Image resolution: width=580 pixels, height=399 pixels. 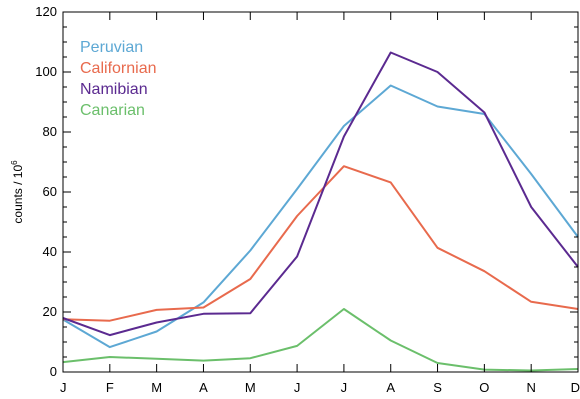 What do you see at coordinates (484, 387) in the screenshot?
I see `x-tick-label: O` at bounding box center [484, 387].